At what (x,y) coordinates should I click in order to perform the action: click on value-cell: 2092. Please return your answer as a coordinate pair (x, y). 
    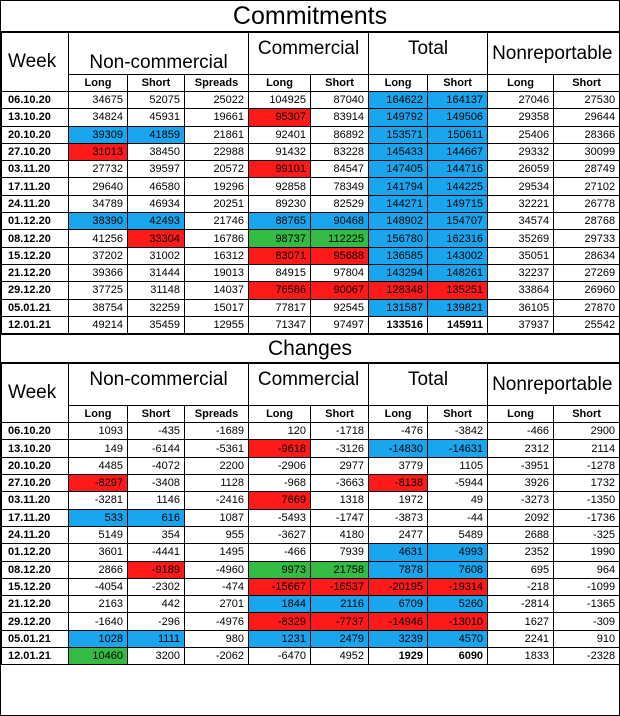
    Looking at the image, I should click on (521, 517).